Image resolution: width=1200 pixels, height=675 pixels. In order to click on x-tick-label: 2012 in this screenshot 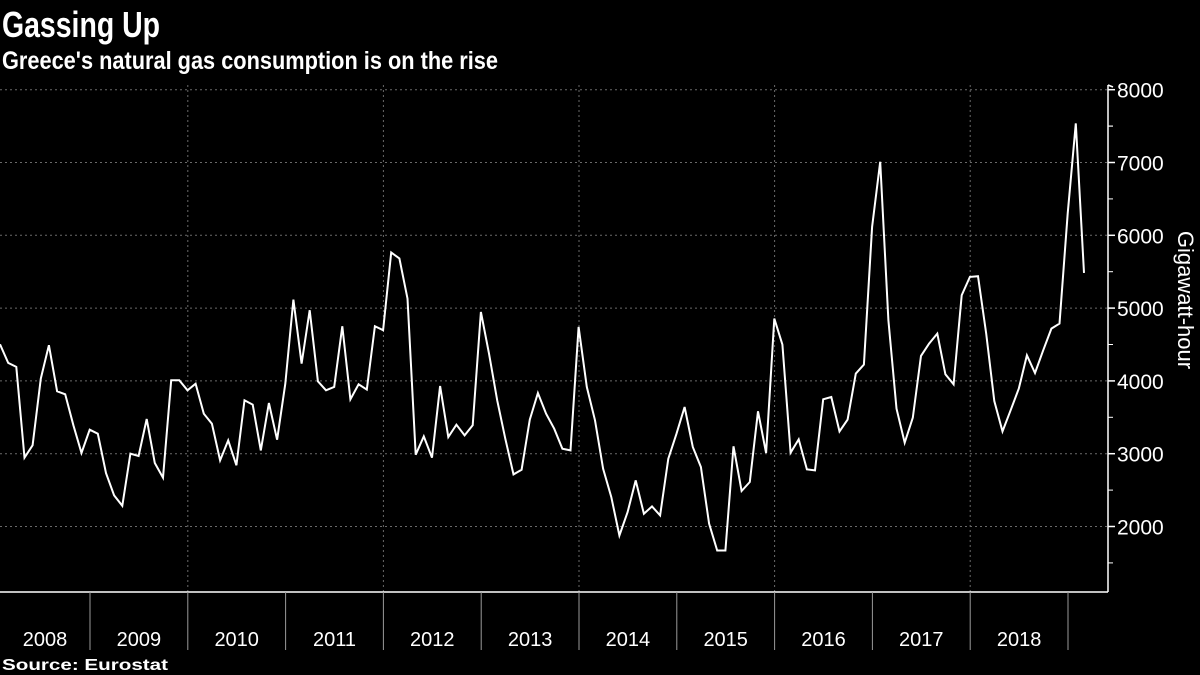, I will do `click(432, 640)`.